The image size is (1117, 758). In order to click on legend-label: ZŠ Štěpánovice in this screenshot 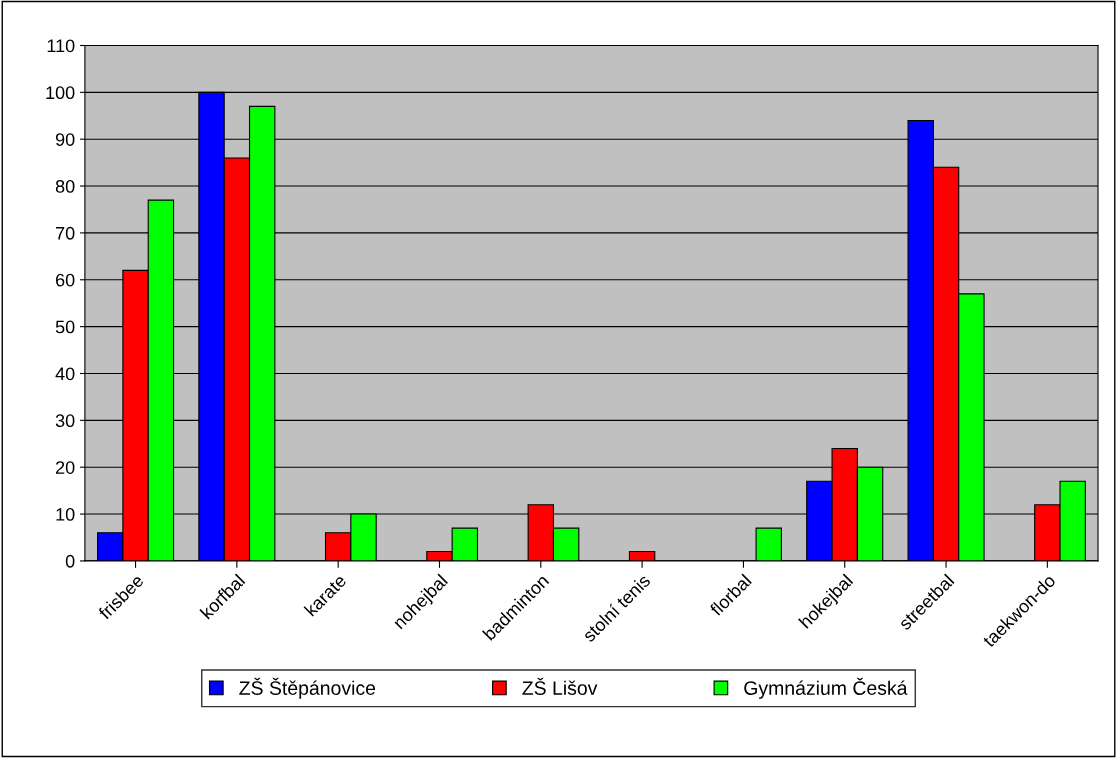, I will do `click(307, 688)`.